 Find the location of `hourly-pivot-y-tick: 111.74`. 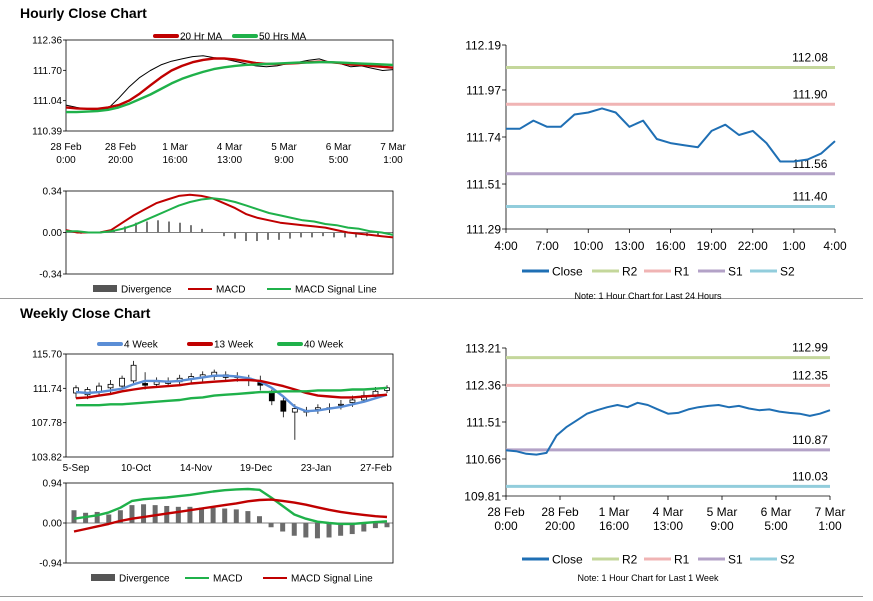

hourly-pivot-y-tick: 111.74 is located at coordinates (483, 138).